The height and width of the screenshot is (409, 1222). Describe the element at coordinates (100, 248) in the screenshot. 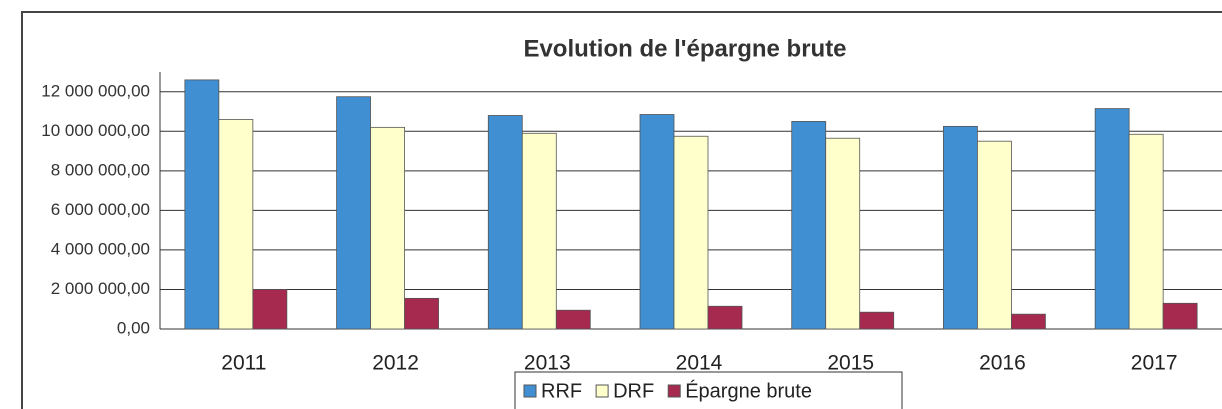

I see `y-tick-label: 4 000 000,00` at that location.